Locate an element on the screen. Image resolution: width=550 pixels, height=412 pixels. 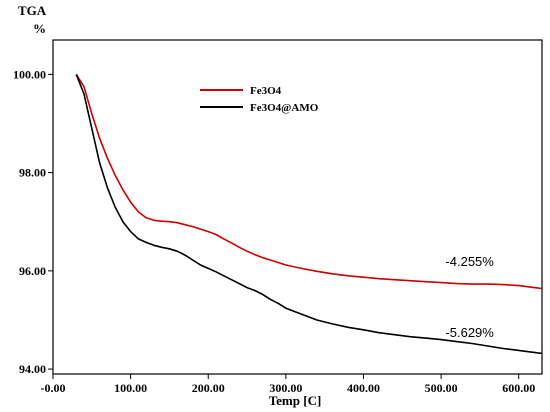
y-tick-label: 96.00 is located at coordinates (32, 271).